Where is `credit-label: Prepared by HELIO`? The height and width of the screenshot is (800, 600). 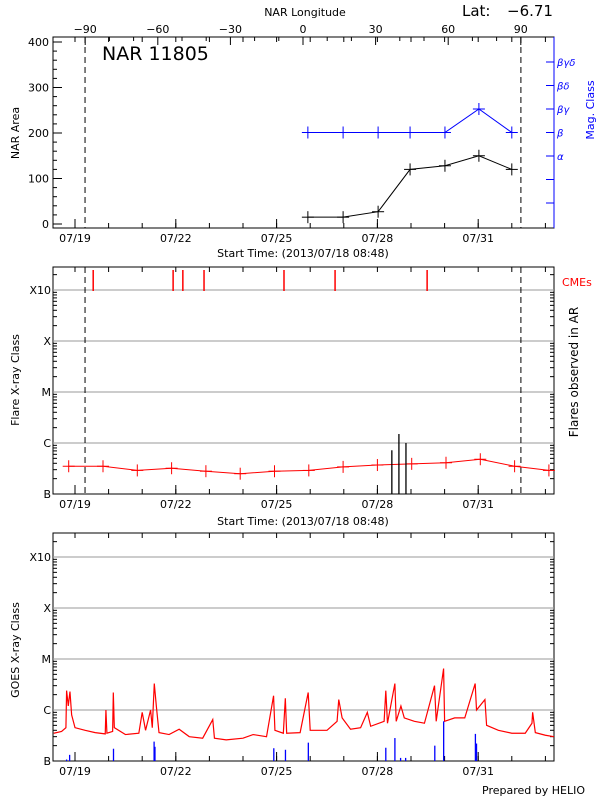
credit-label: Prepared by HELIO is located at coordinates (533, 790).